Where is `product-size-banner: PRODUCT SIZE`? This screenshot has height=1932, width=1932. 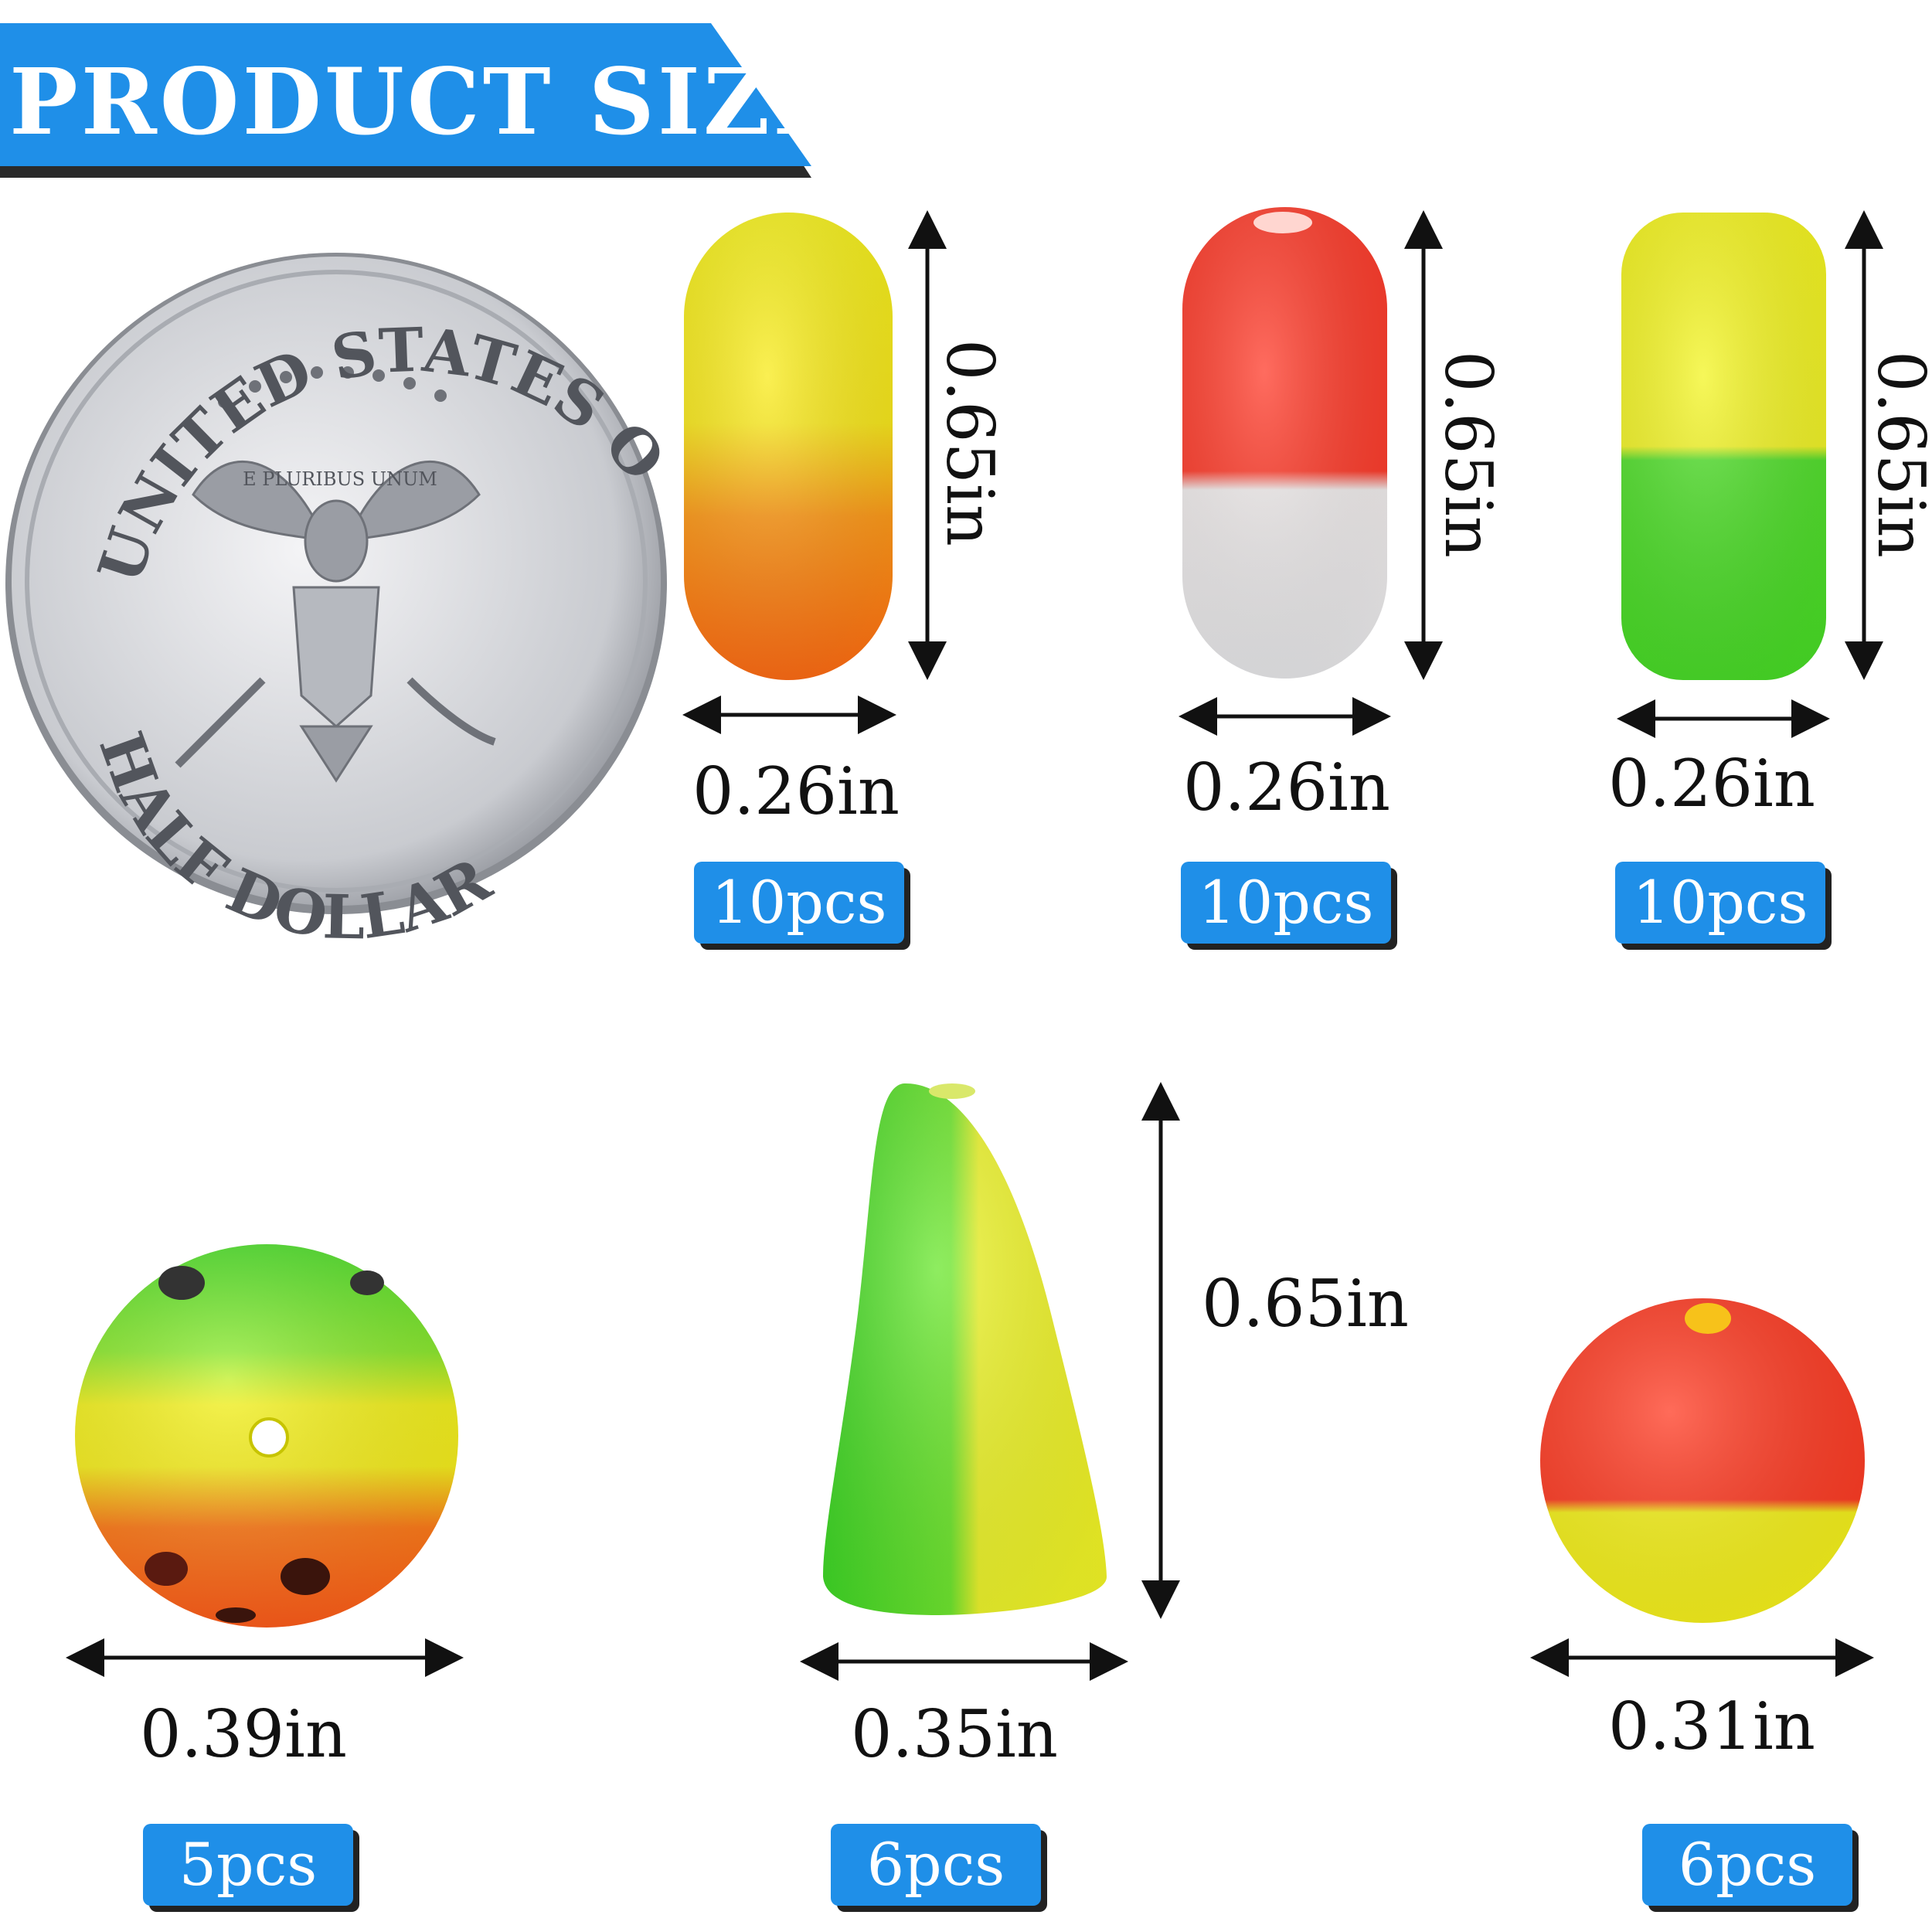
product-size-banner: PRODUCT SIZE is located at coordinates (421, 101).